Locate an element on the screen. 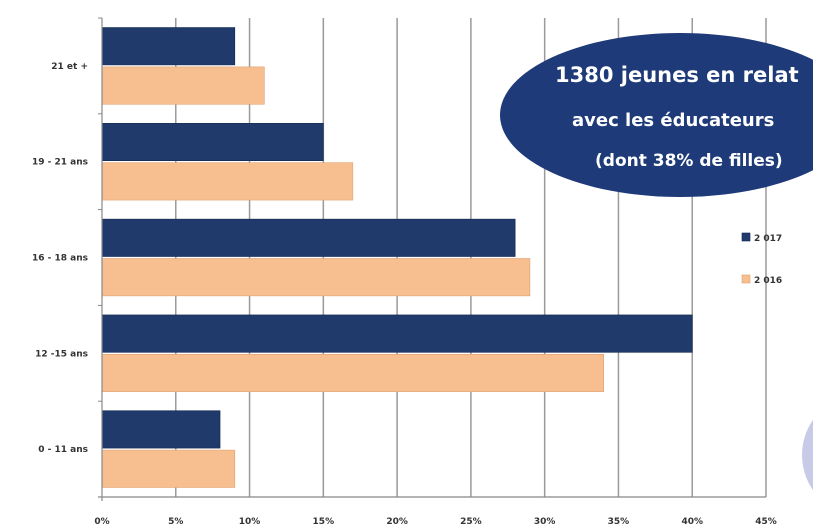  callout-bubble is located at coordinates (656, 115).